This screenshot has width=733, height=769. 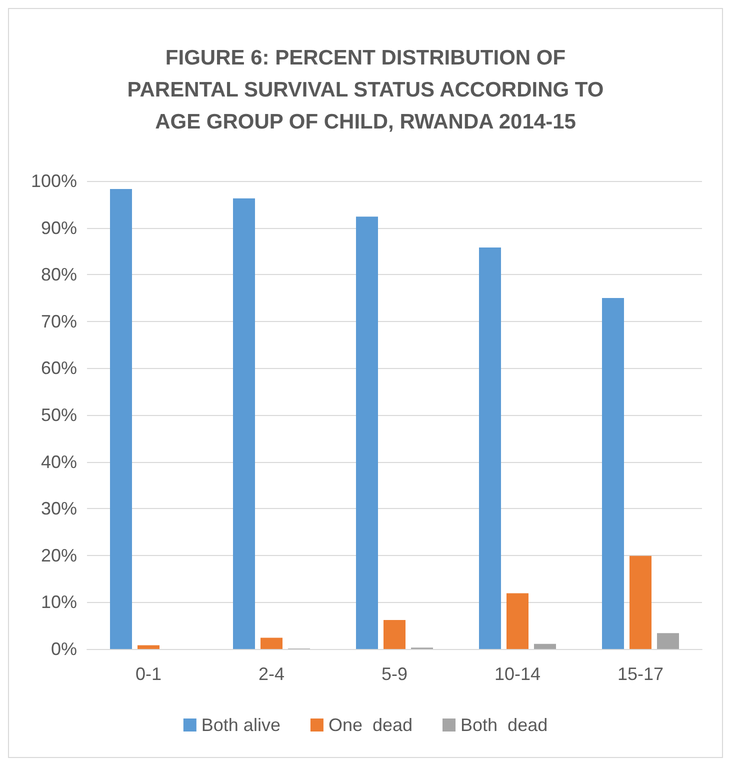 What do you see at coordinates (58, 321) in the screenshot?
I see `y-tick-label: 70%` at bounding box center [58, 321].